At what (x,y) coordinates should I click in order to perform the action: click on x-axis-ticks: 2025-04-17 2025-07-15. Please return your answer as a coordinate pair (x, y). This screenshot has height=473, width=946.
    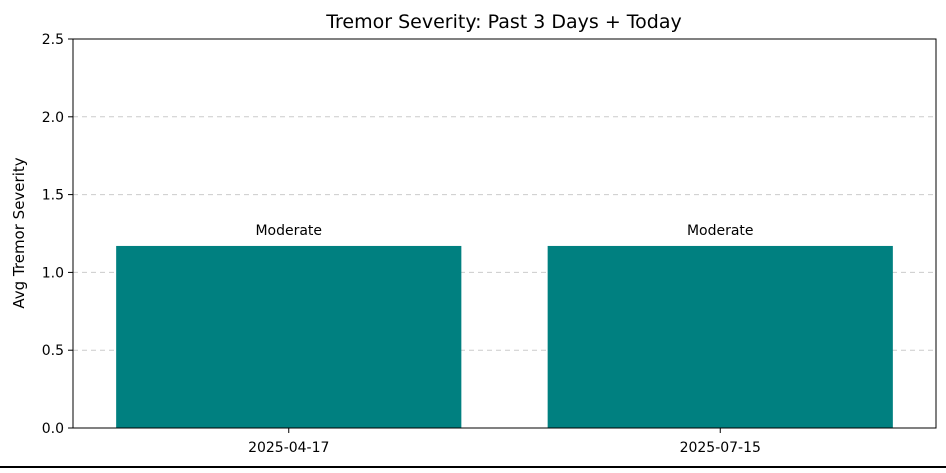
    Looking at the image, I should click on (504, 442).